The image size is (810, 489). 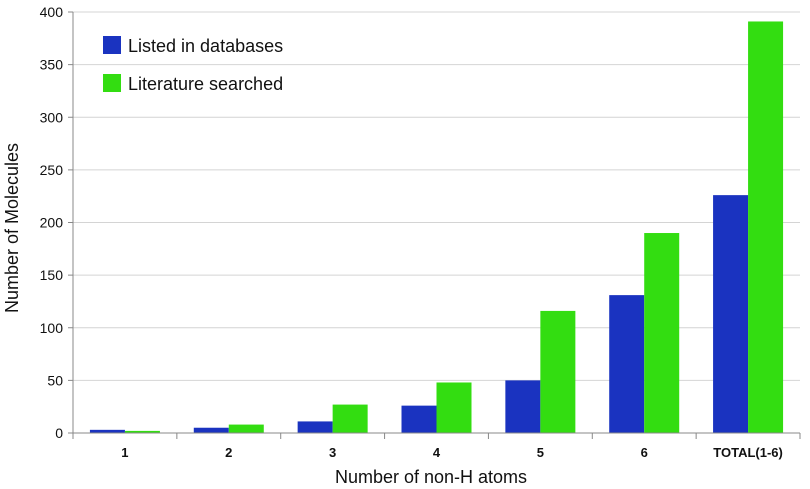 What do you see at coordinates (52, 170) in the screenshot?
I see `y-tick-label: 250` at bounding box center [52, 170].